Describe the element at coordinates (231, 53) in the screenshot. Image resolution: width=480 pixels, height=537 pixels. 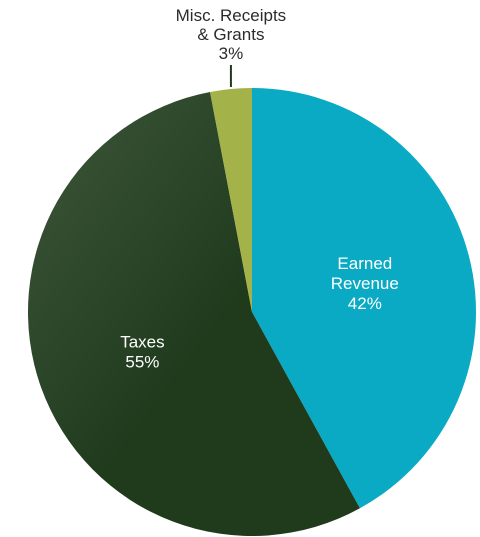
I see `percent-label-misc-receipts-grants: 3%` at that location.